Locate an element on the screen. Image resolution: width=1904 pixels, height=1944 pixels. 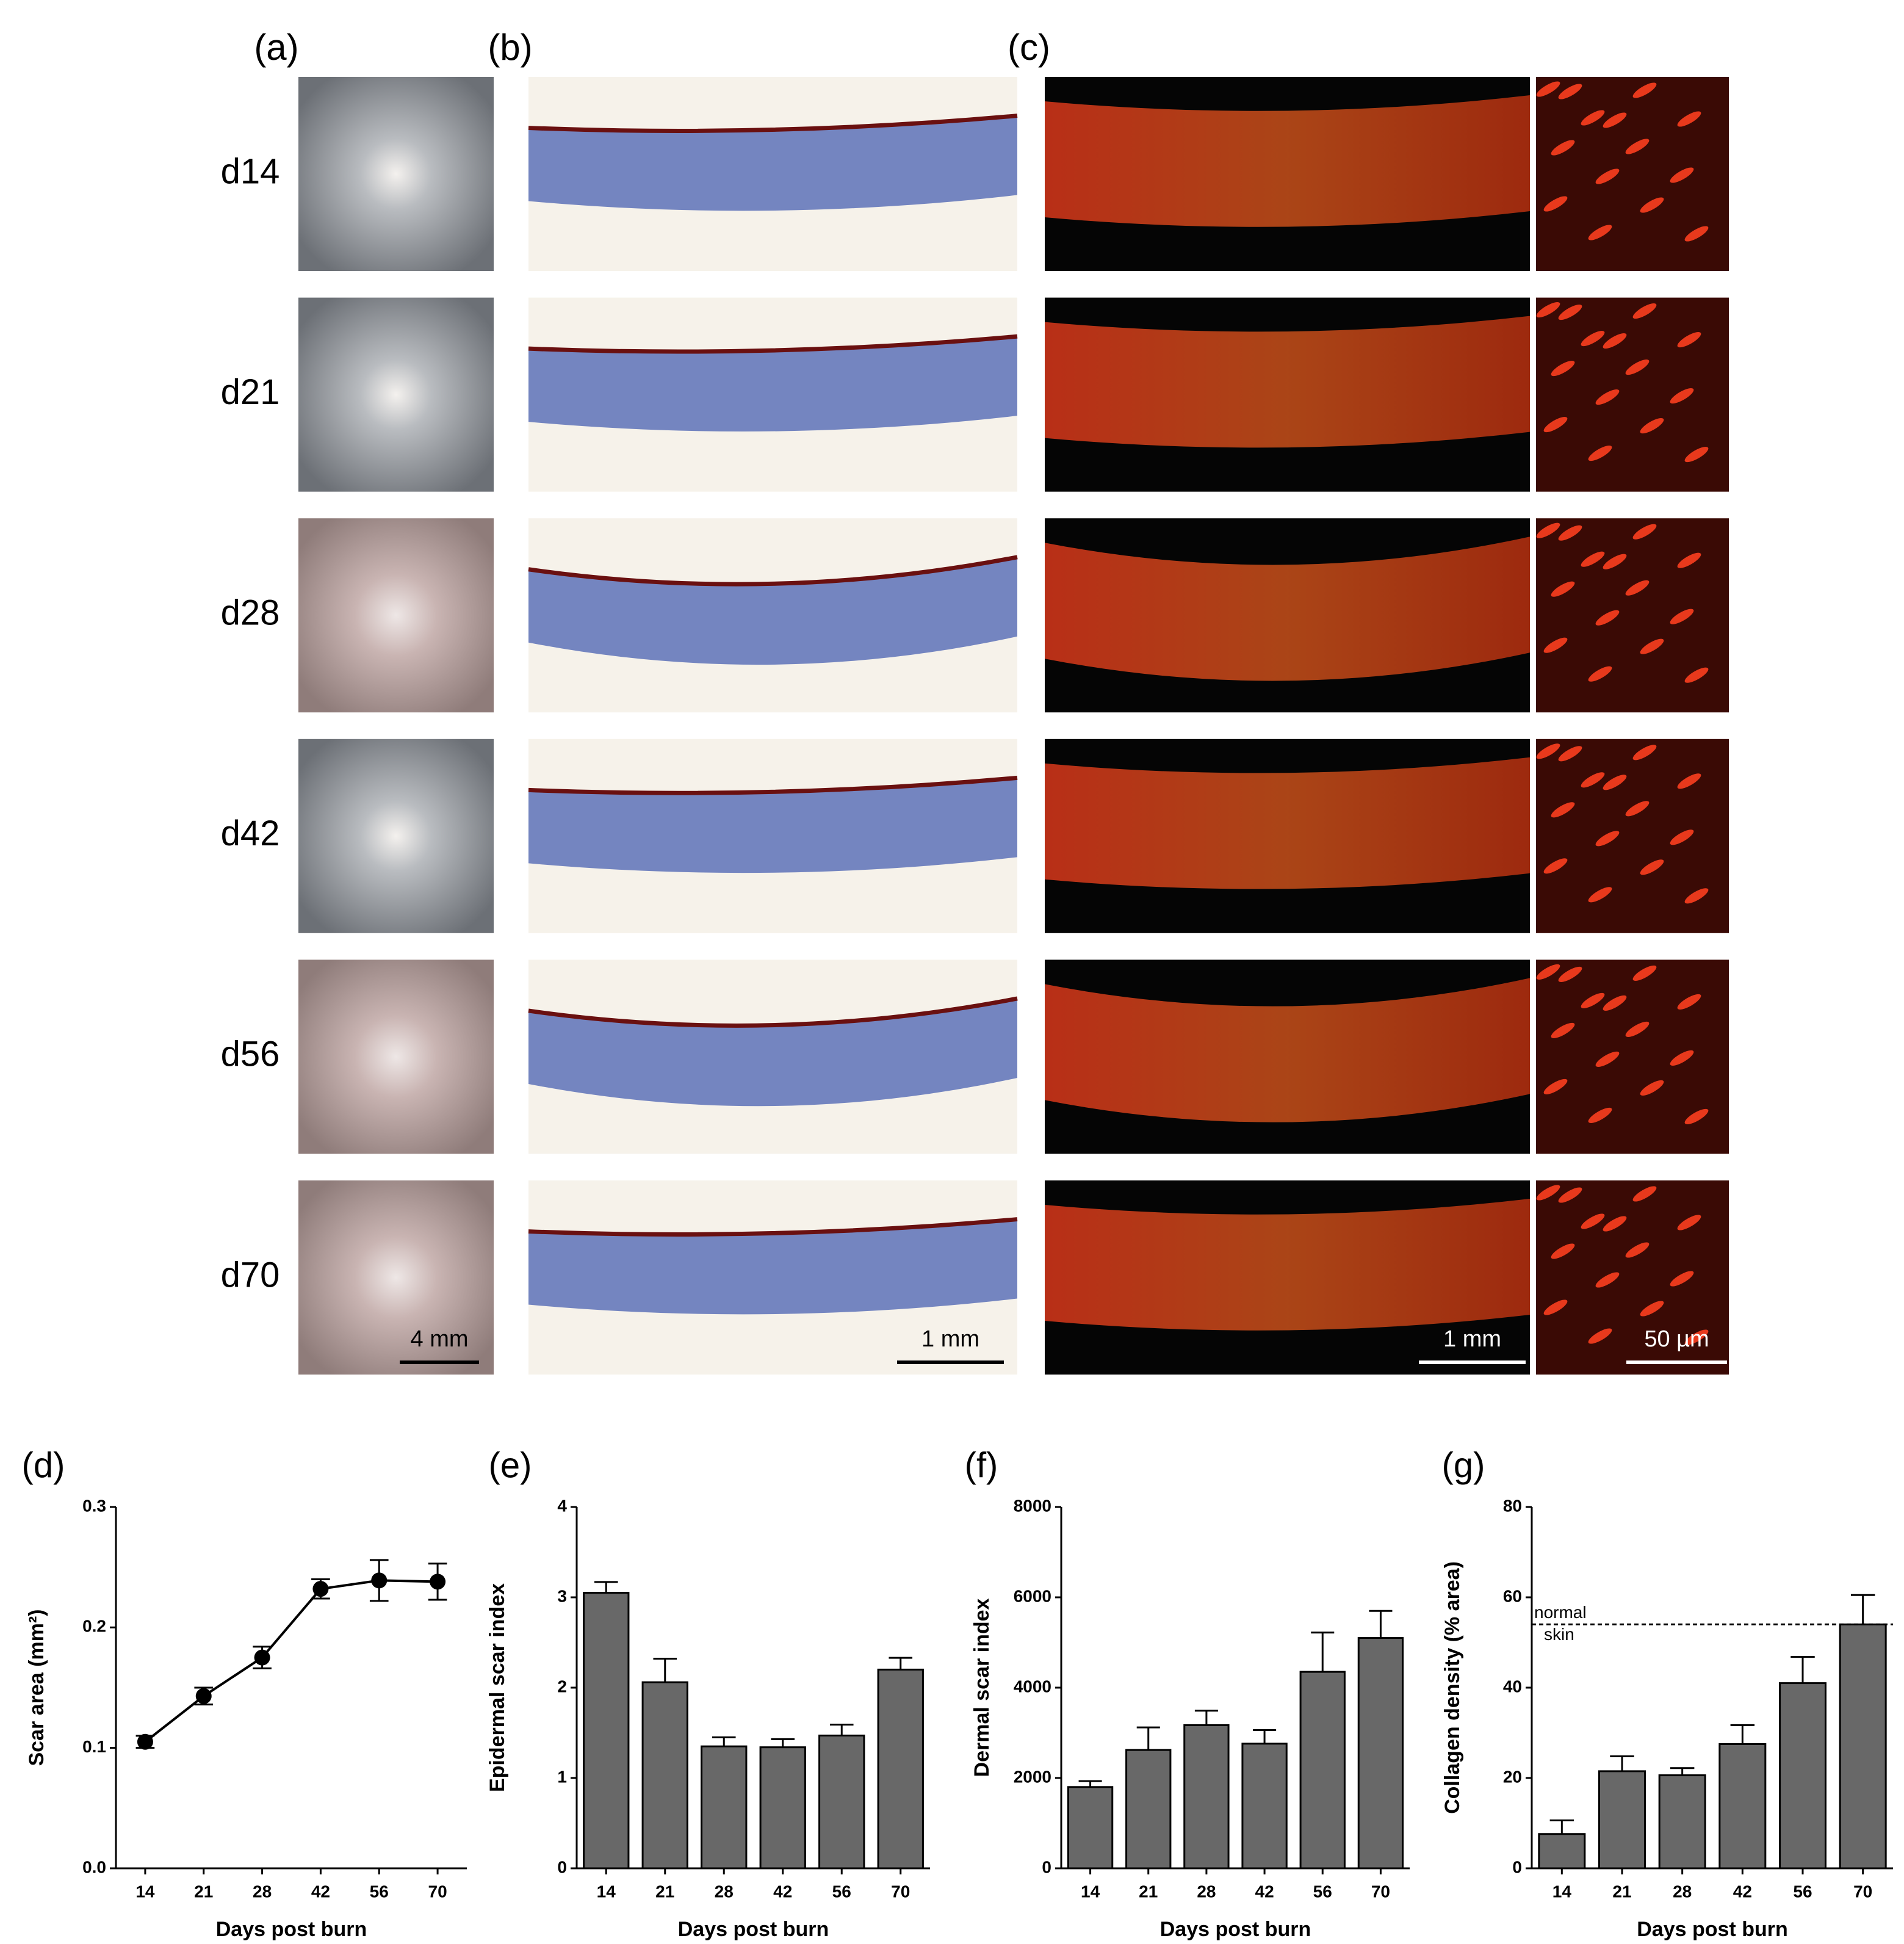
x-tick-label: 56 is located at coordinates (1323, 1891).